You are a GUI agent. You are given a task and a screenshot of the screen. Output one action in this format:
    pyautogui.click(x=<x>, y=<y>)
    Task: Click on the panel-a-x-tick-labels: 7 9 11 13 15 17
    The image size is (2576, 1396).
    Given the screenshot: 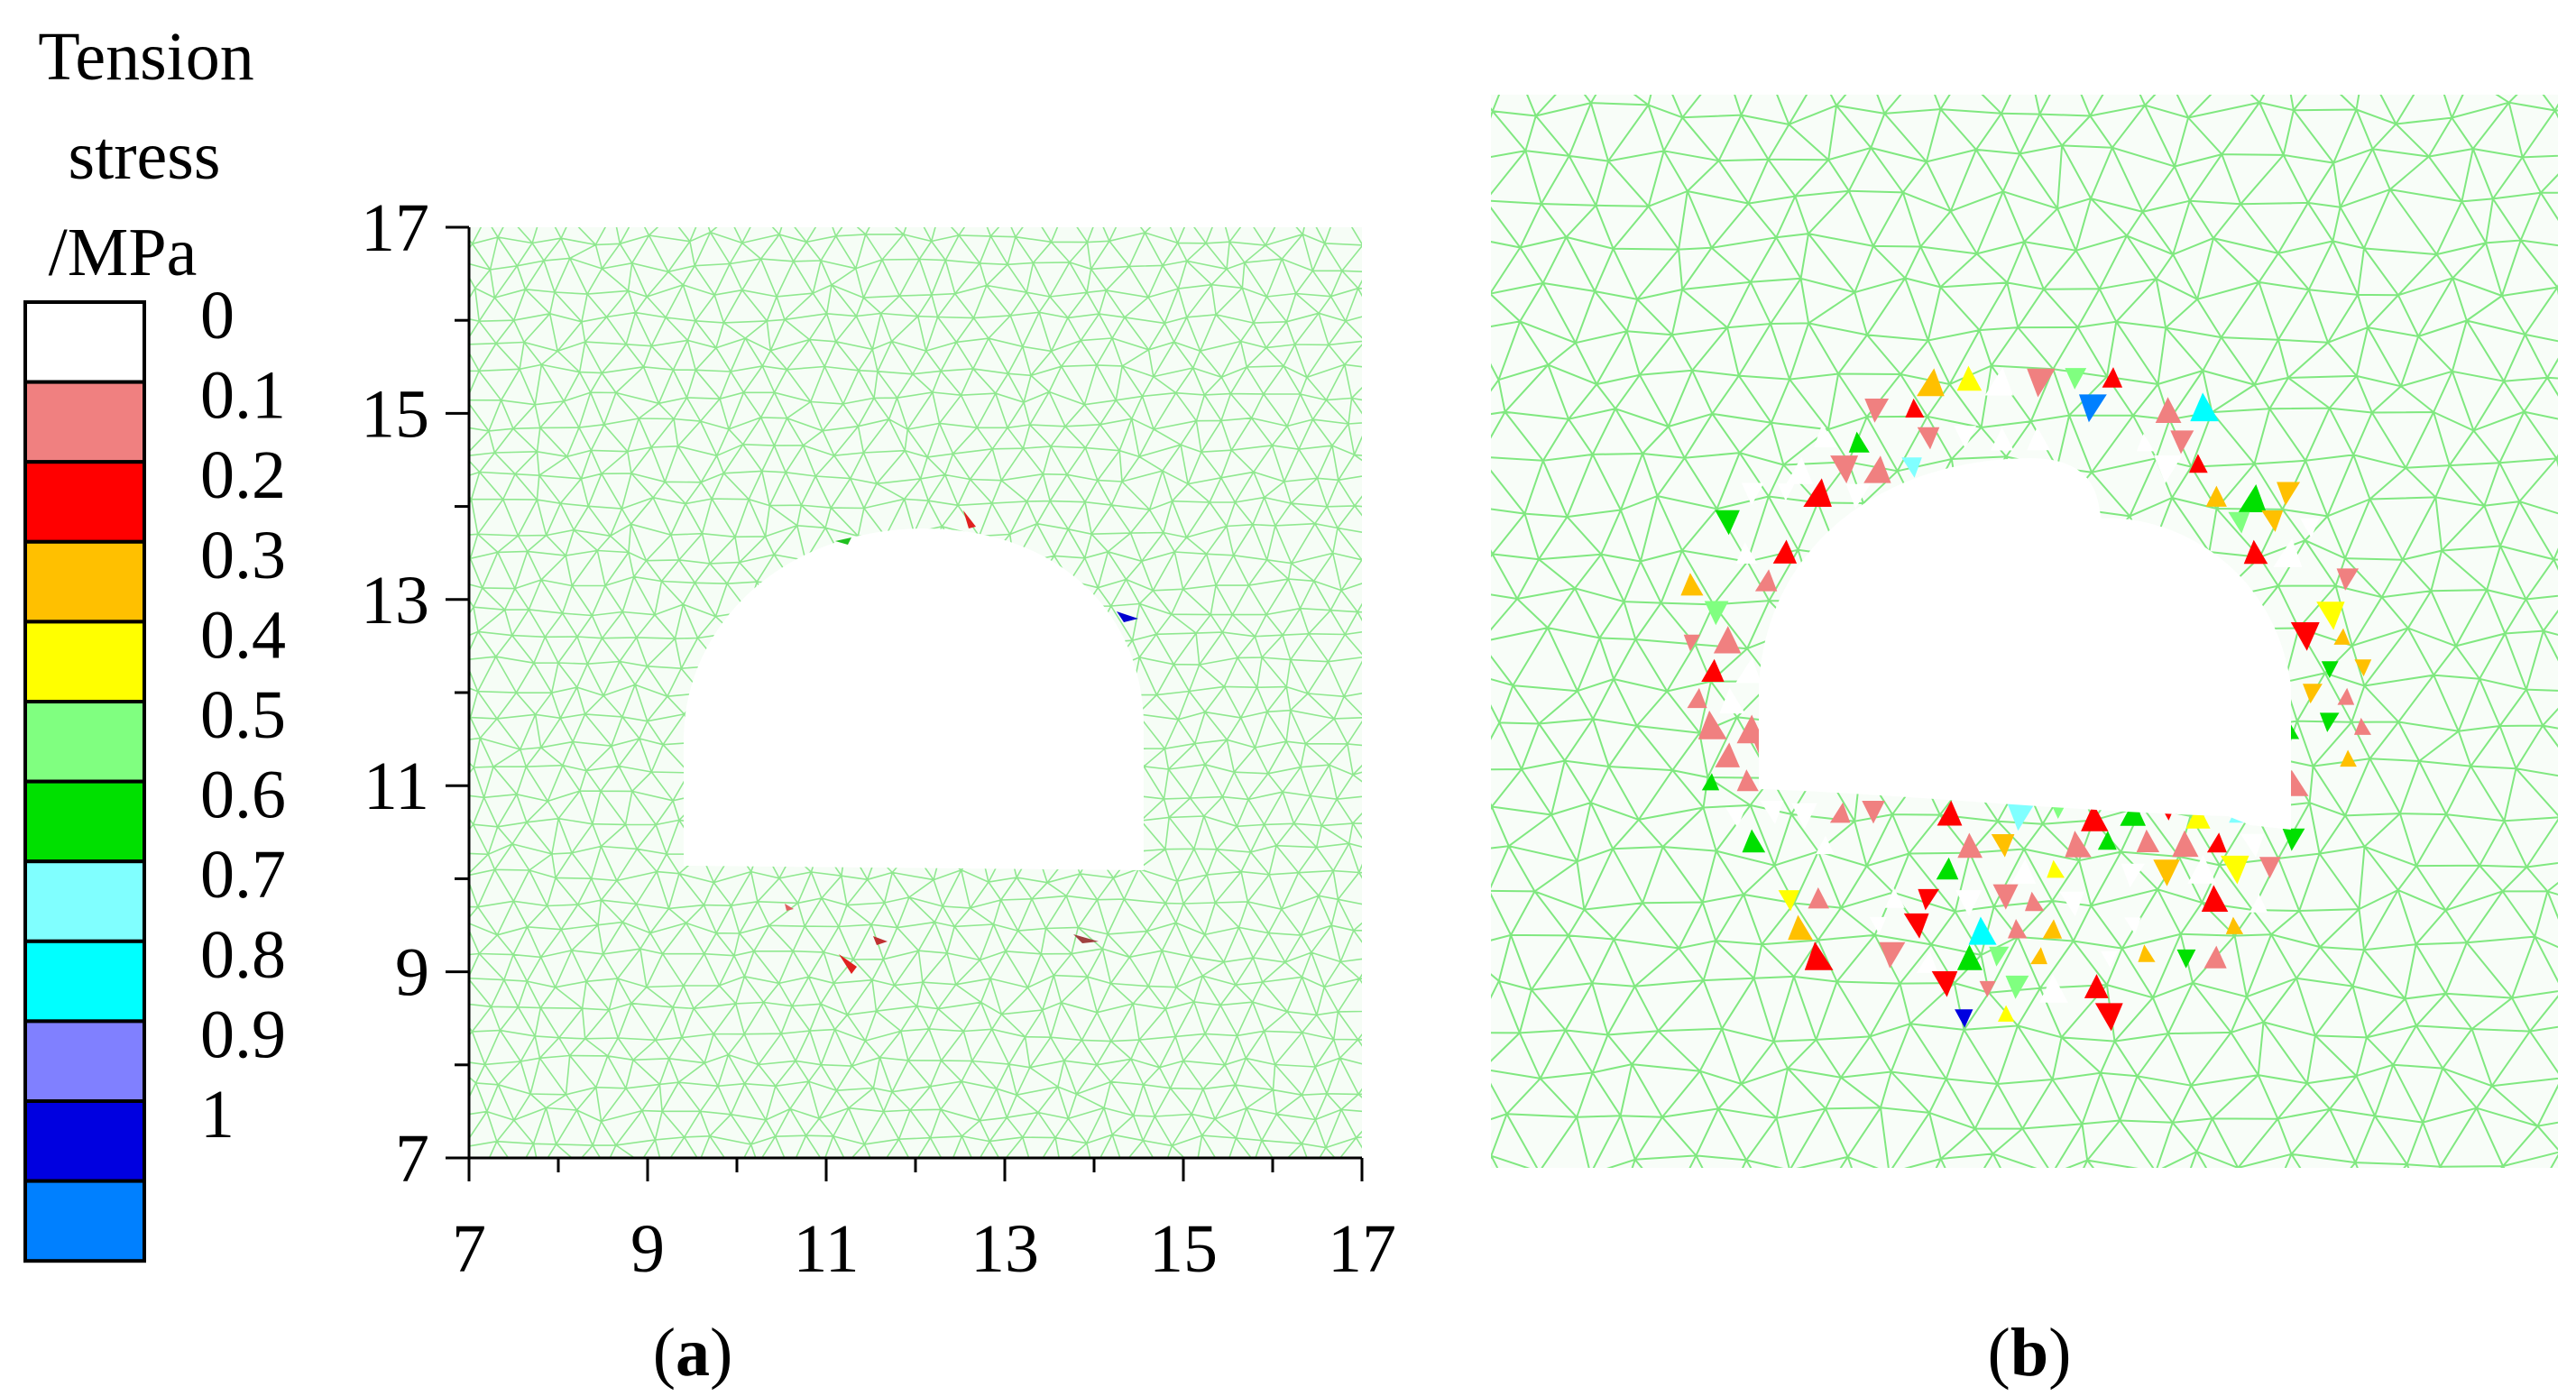 What is the action you would take?
    pyautogui.click(x=924, y=1249)
    